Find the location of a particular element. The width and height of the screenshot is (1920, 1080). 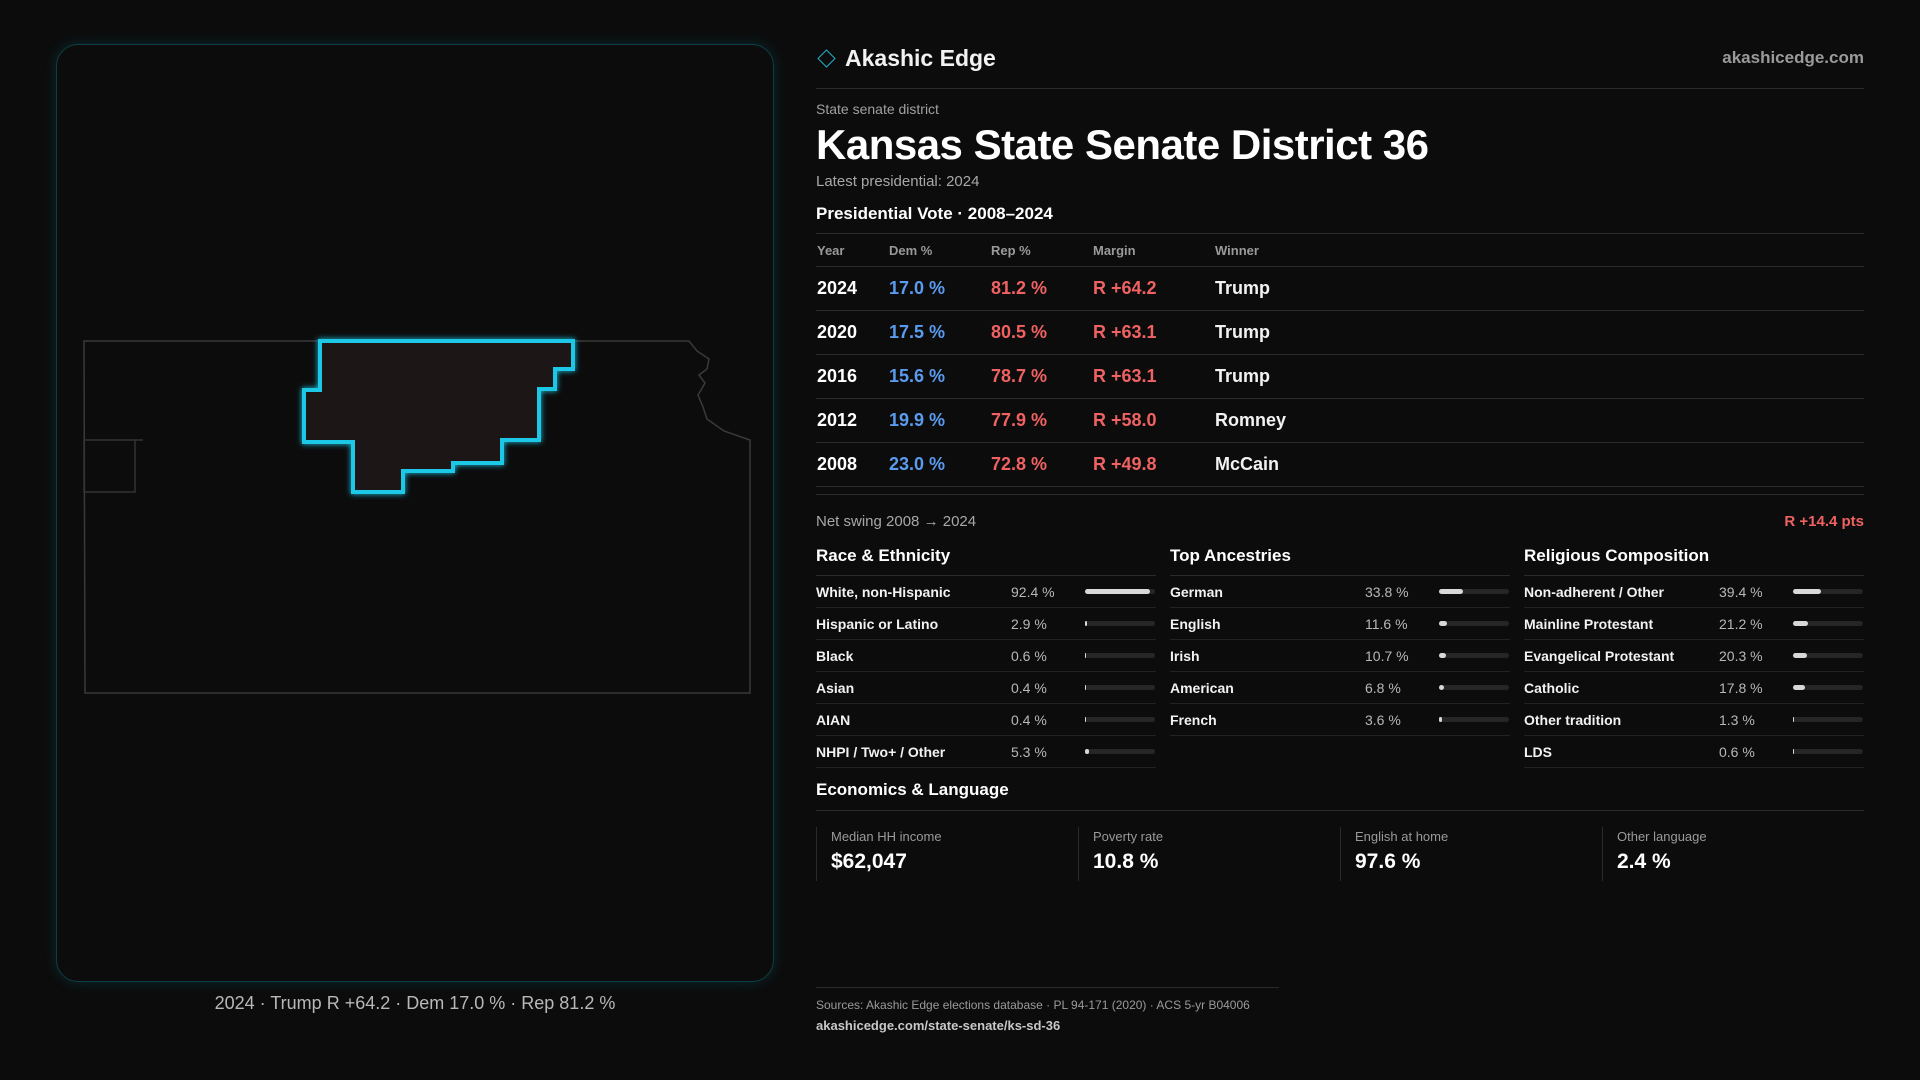

stat-name: American is located at coordinates (1202, 687).